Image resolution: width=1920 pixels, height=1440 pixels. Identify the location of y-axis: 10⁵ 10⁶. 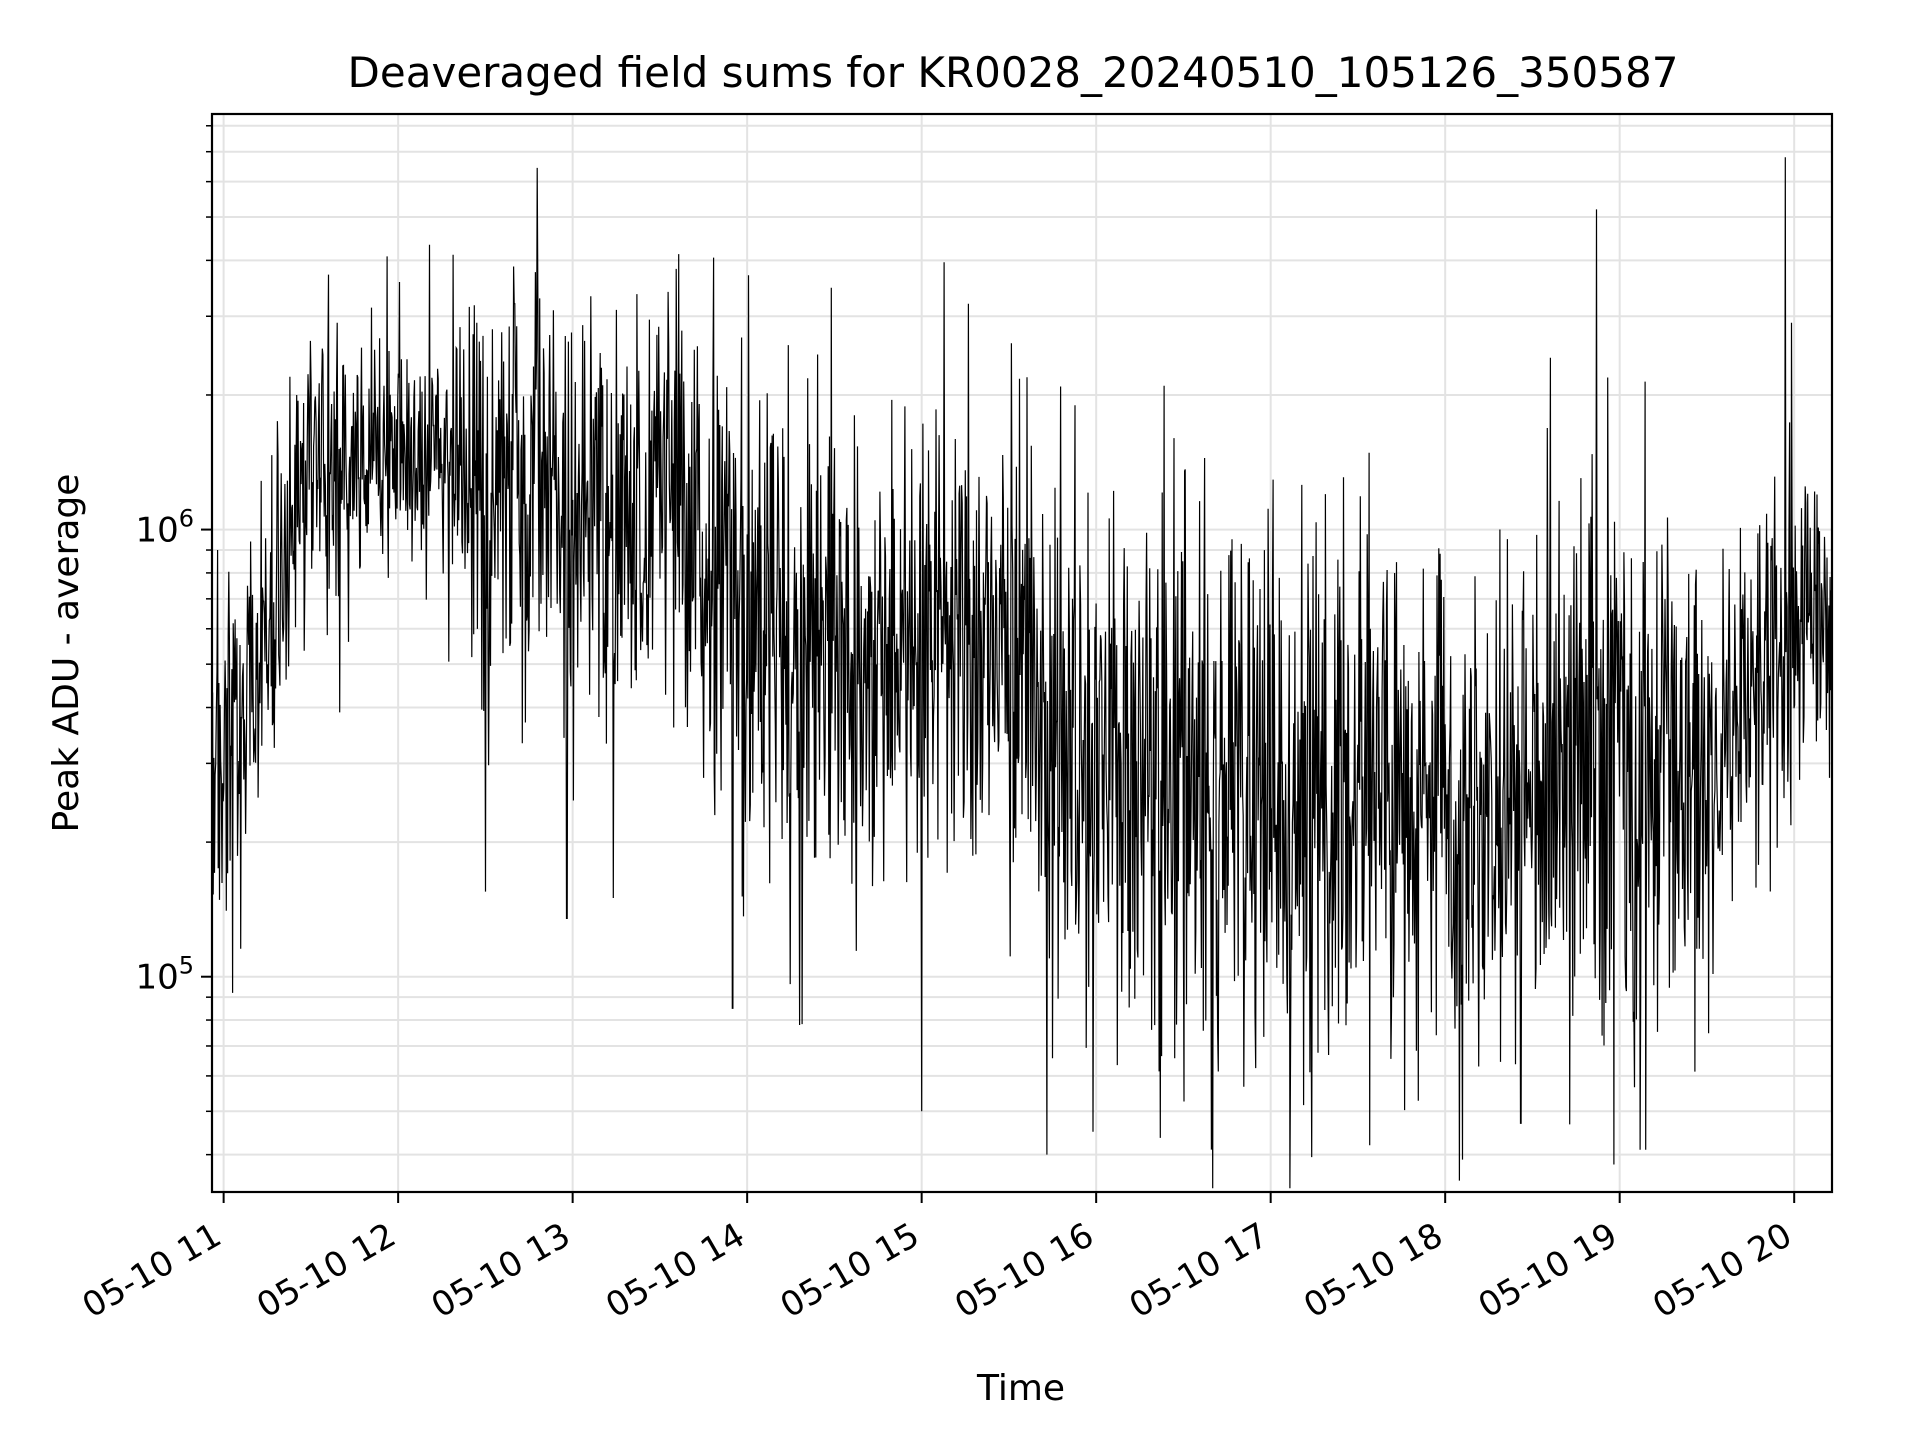
(173, 640).